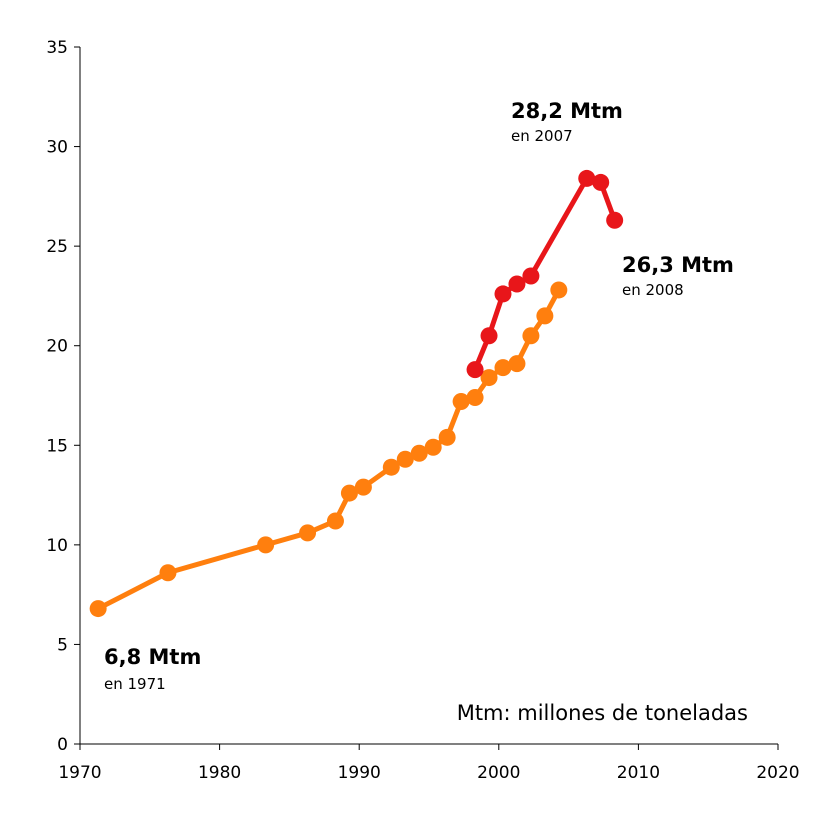 The image size is (826, 830). I want to click on annotation-1971: 6,8 Mtm en 1971, so click(152, 669).